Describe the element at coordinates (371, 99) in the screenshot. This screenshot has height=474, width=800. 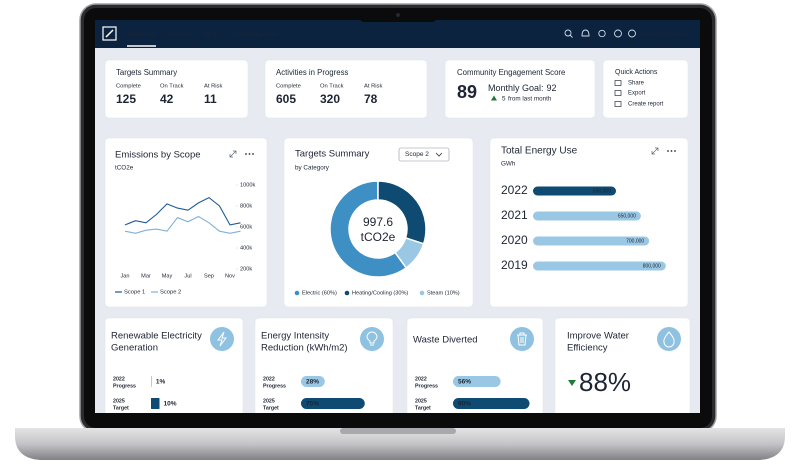
I see `metric-value: 78` at that location.